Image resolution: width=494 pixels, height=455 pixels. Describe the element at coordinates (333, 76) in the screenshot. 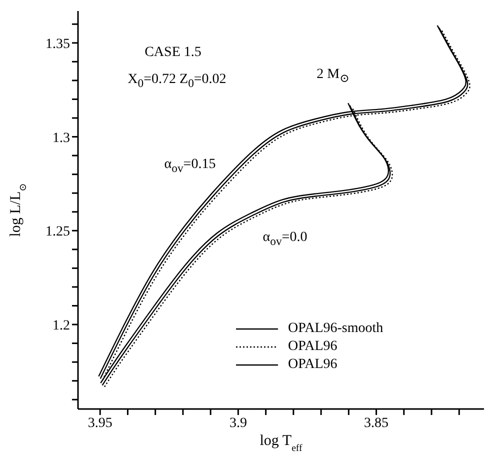

I see `annotation: 2 M$_{⊙}$` at that location.